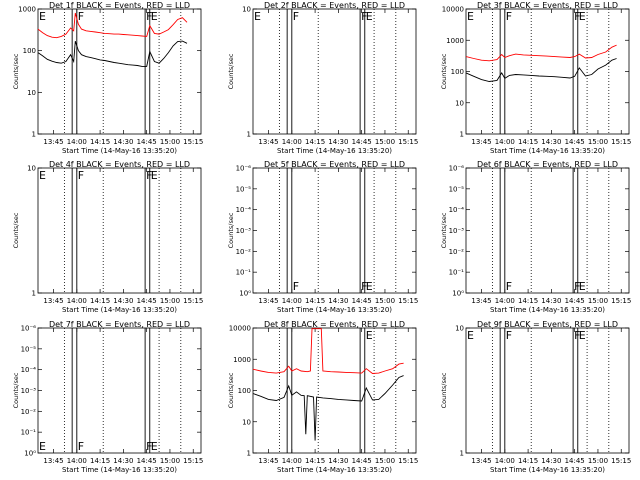 This screenshot has width=640, height=480. What do you see at coordinates (334, 164) in the screenshot?
I see `panel-title: Det 5f BLACK = Events, RED = LLD` at bounding box center [334, 164].